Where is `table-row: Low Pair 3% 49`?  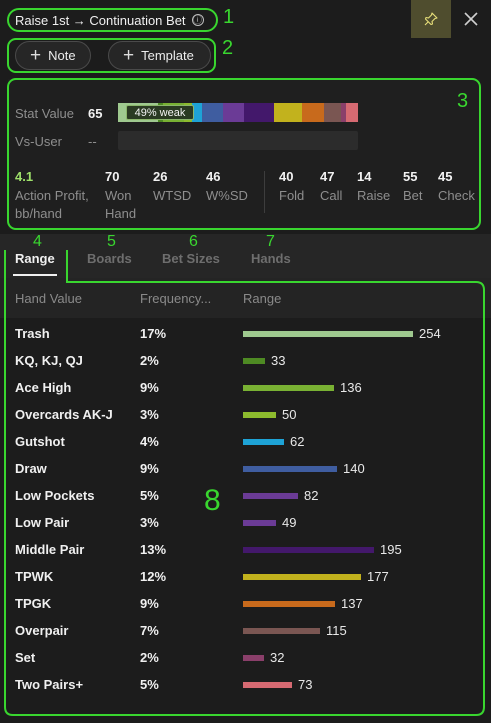 table-row: Low Pair 3% 49 is located at coordinates (245, 520).